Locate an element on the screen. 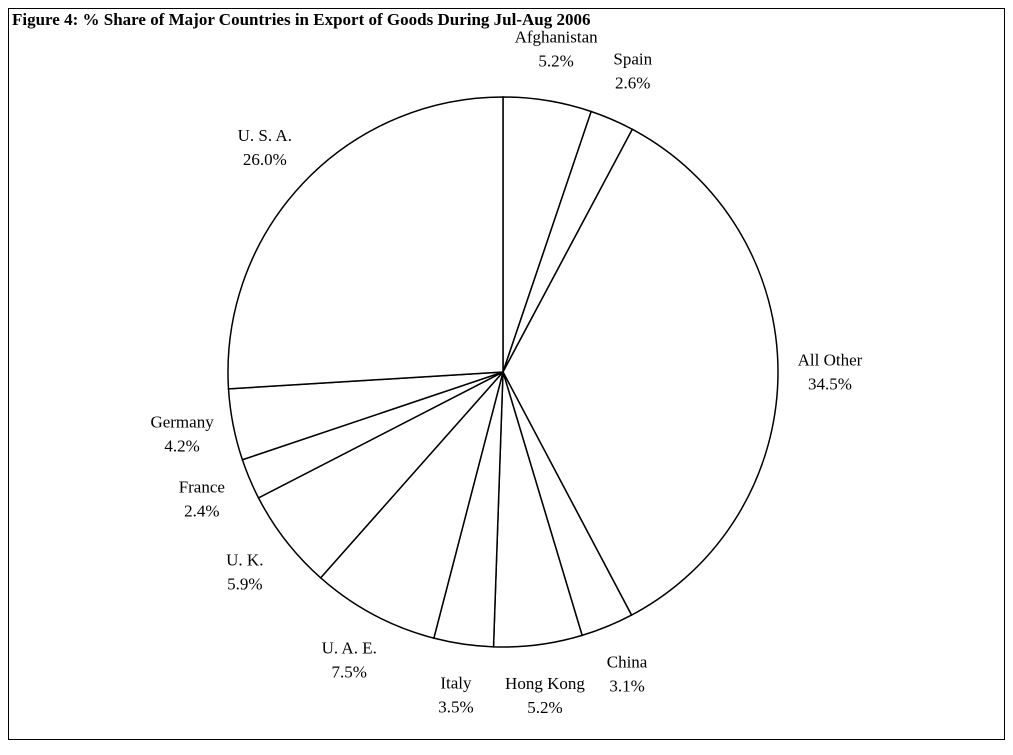  slice-label: Hong Kong is located at coordinates (545, 683).